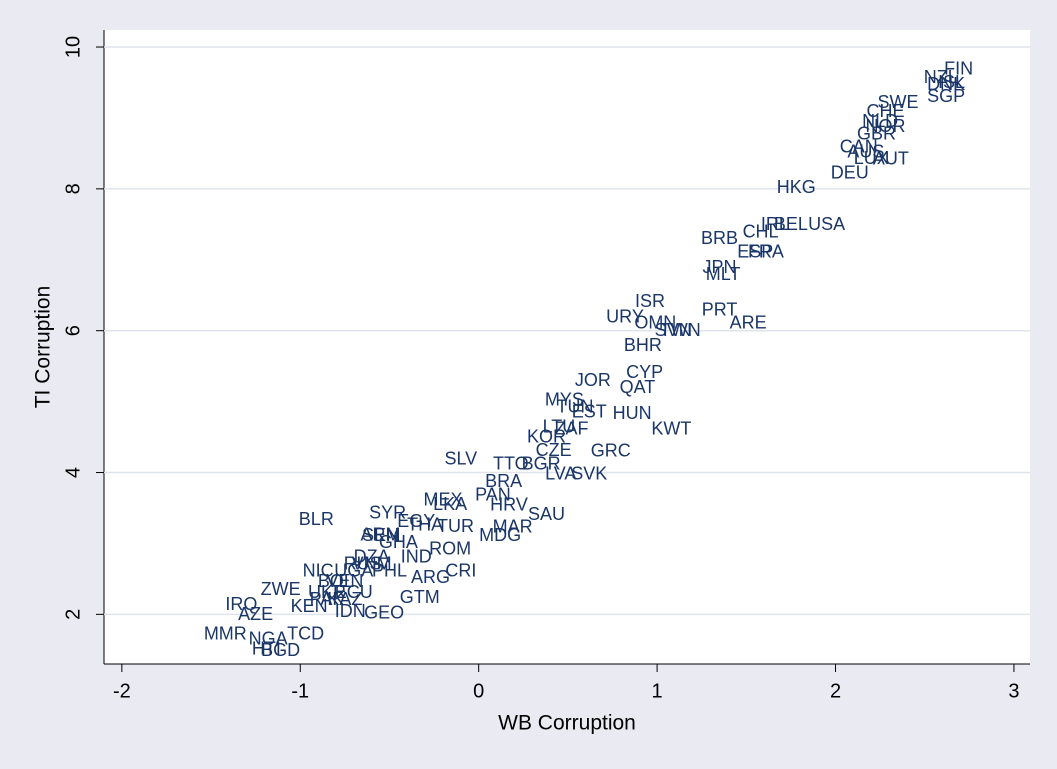  I want to click on point-label: NLD, so click(880, 121).